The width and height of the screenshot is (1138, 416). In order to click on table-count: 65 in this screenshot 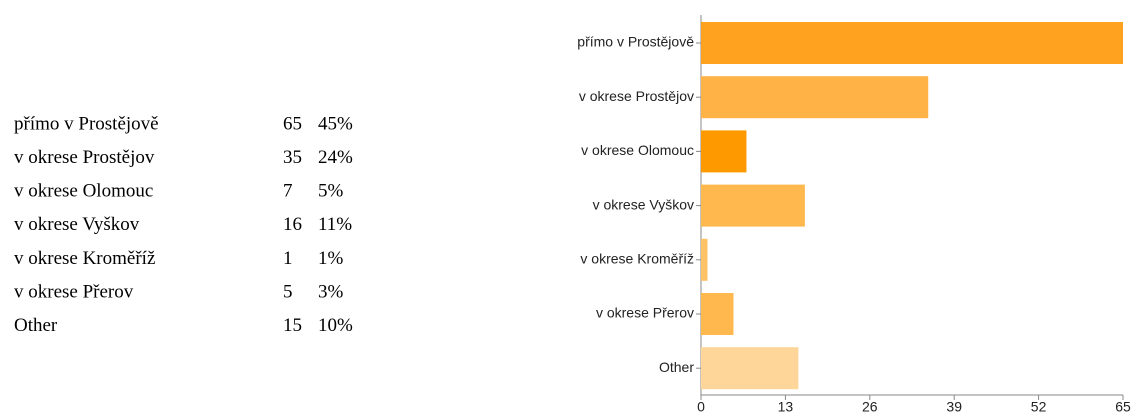, I will do `click(292, 123)`.